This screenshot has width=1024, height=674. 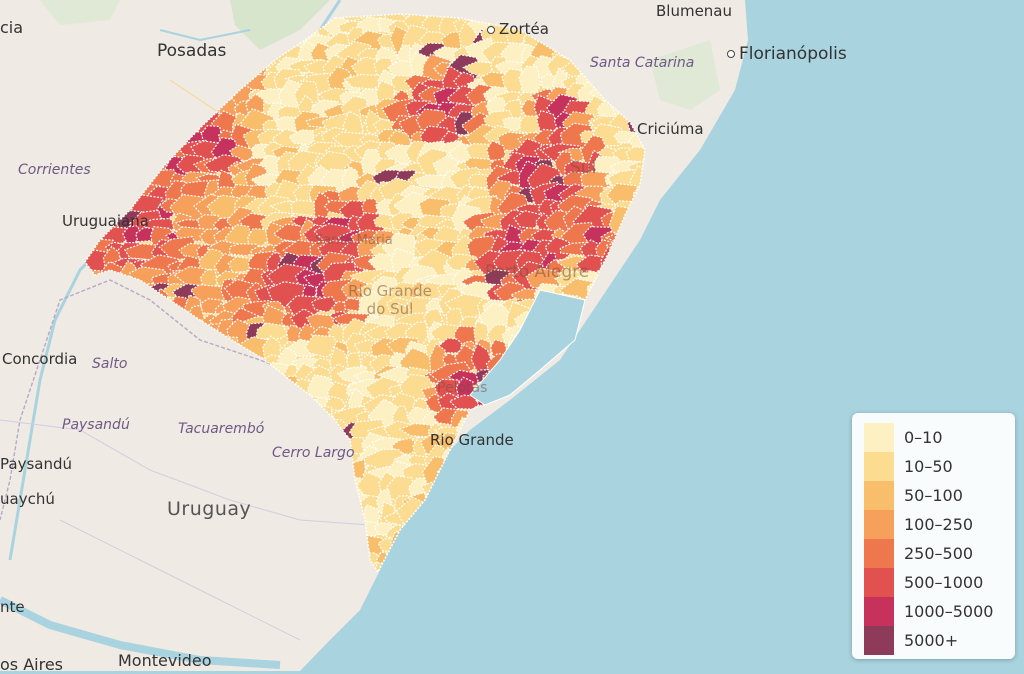 What do you see at coordinates (694, 11) in the screenshot?
I see `map-label-blumenau: Blumenau` at bounding box center [694, 11].